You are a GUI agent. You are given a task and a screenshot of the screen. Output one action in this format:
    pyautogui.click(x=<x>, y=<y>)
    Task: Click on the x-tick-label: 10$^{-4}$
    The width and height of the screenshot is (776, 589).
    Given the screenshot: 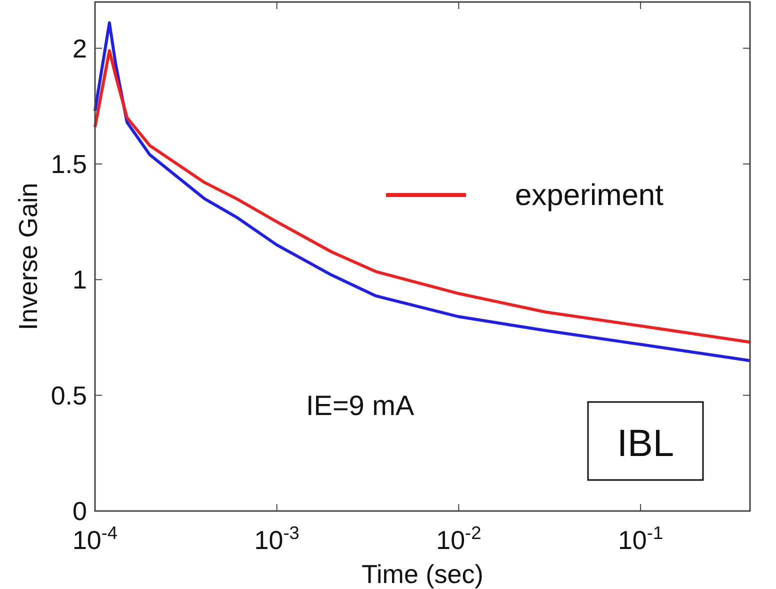 What is the action you would take?
    pyautogui.click(x=95, y=539)
    